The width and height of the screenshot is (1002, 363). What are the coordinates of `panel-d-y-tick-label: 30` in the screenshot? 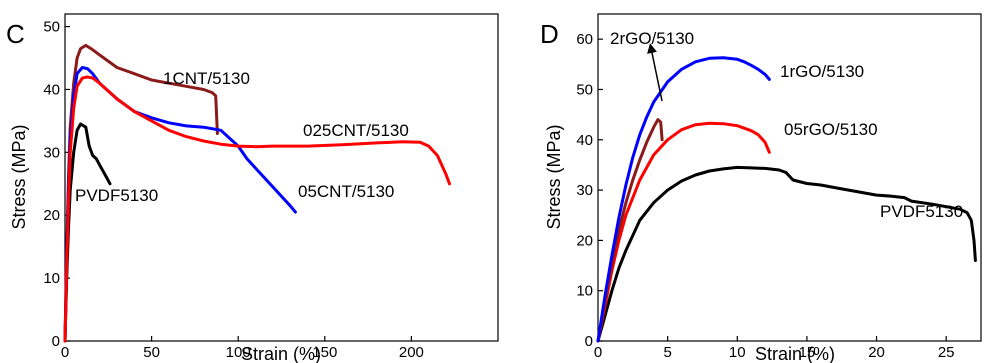 It's located at (584, 190).